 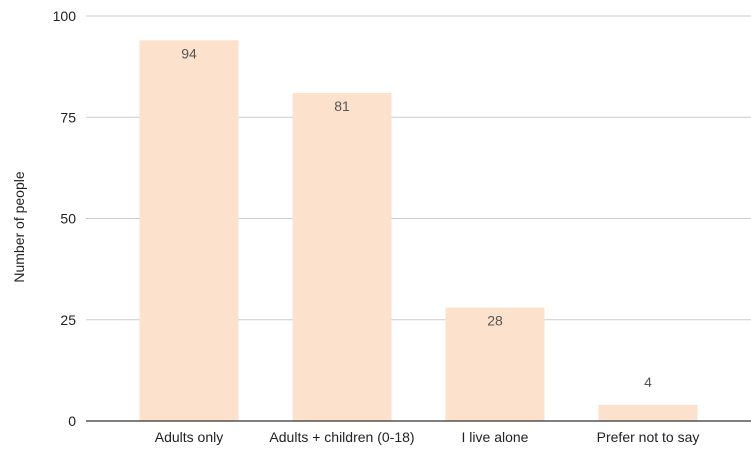 What do you see at coordinates (72, 421) in the screenshot?
I see `y-tick-label: 0` at bounding box center [72, 421].